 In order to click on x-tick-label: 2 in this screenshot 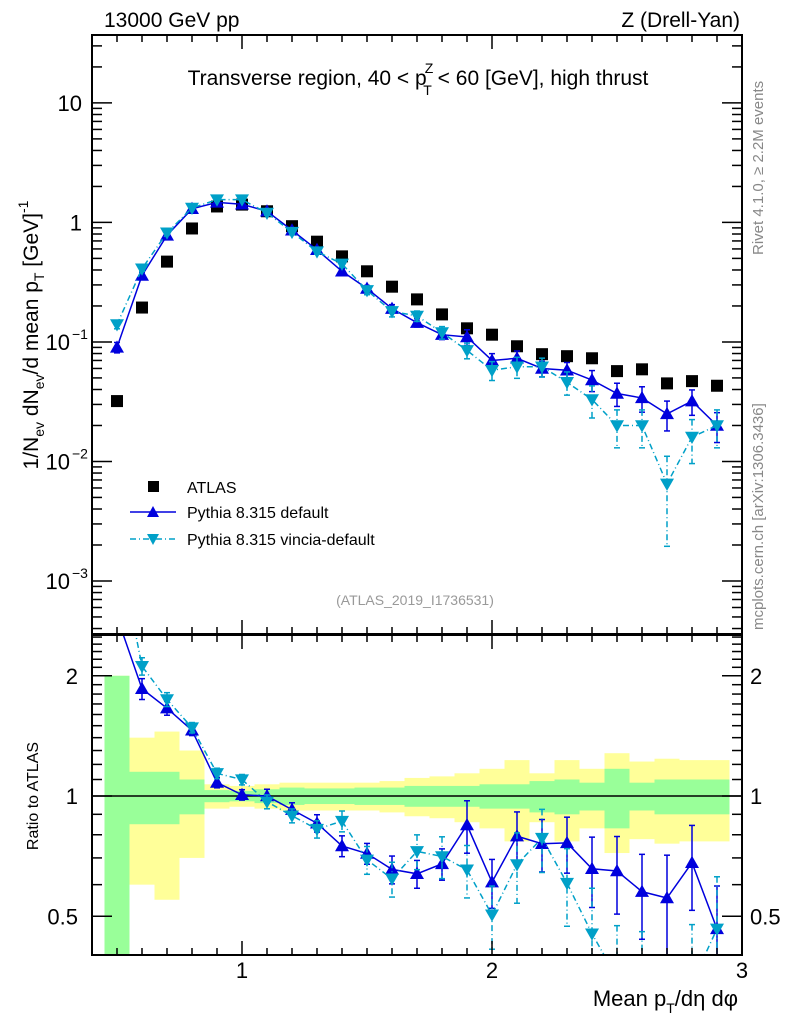, I will do `click(492, 970)`.